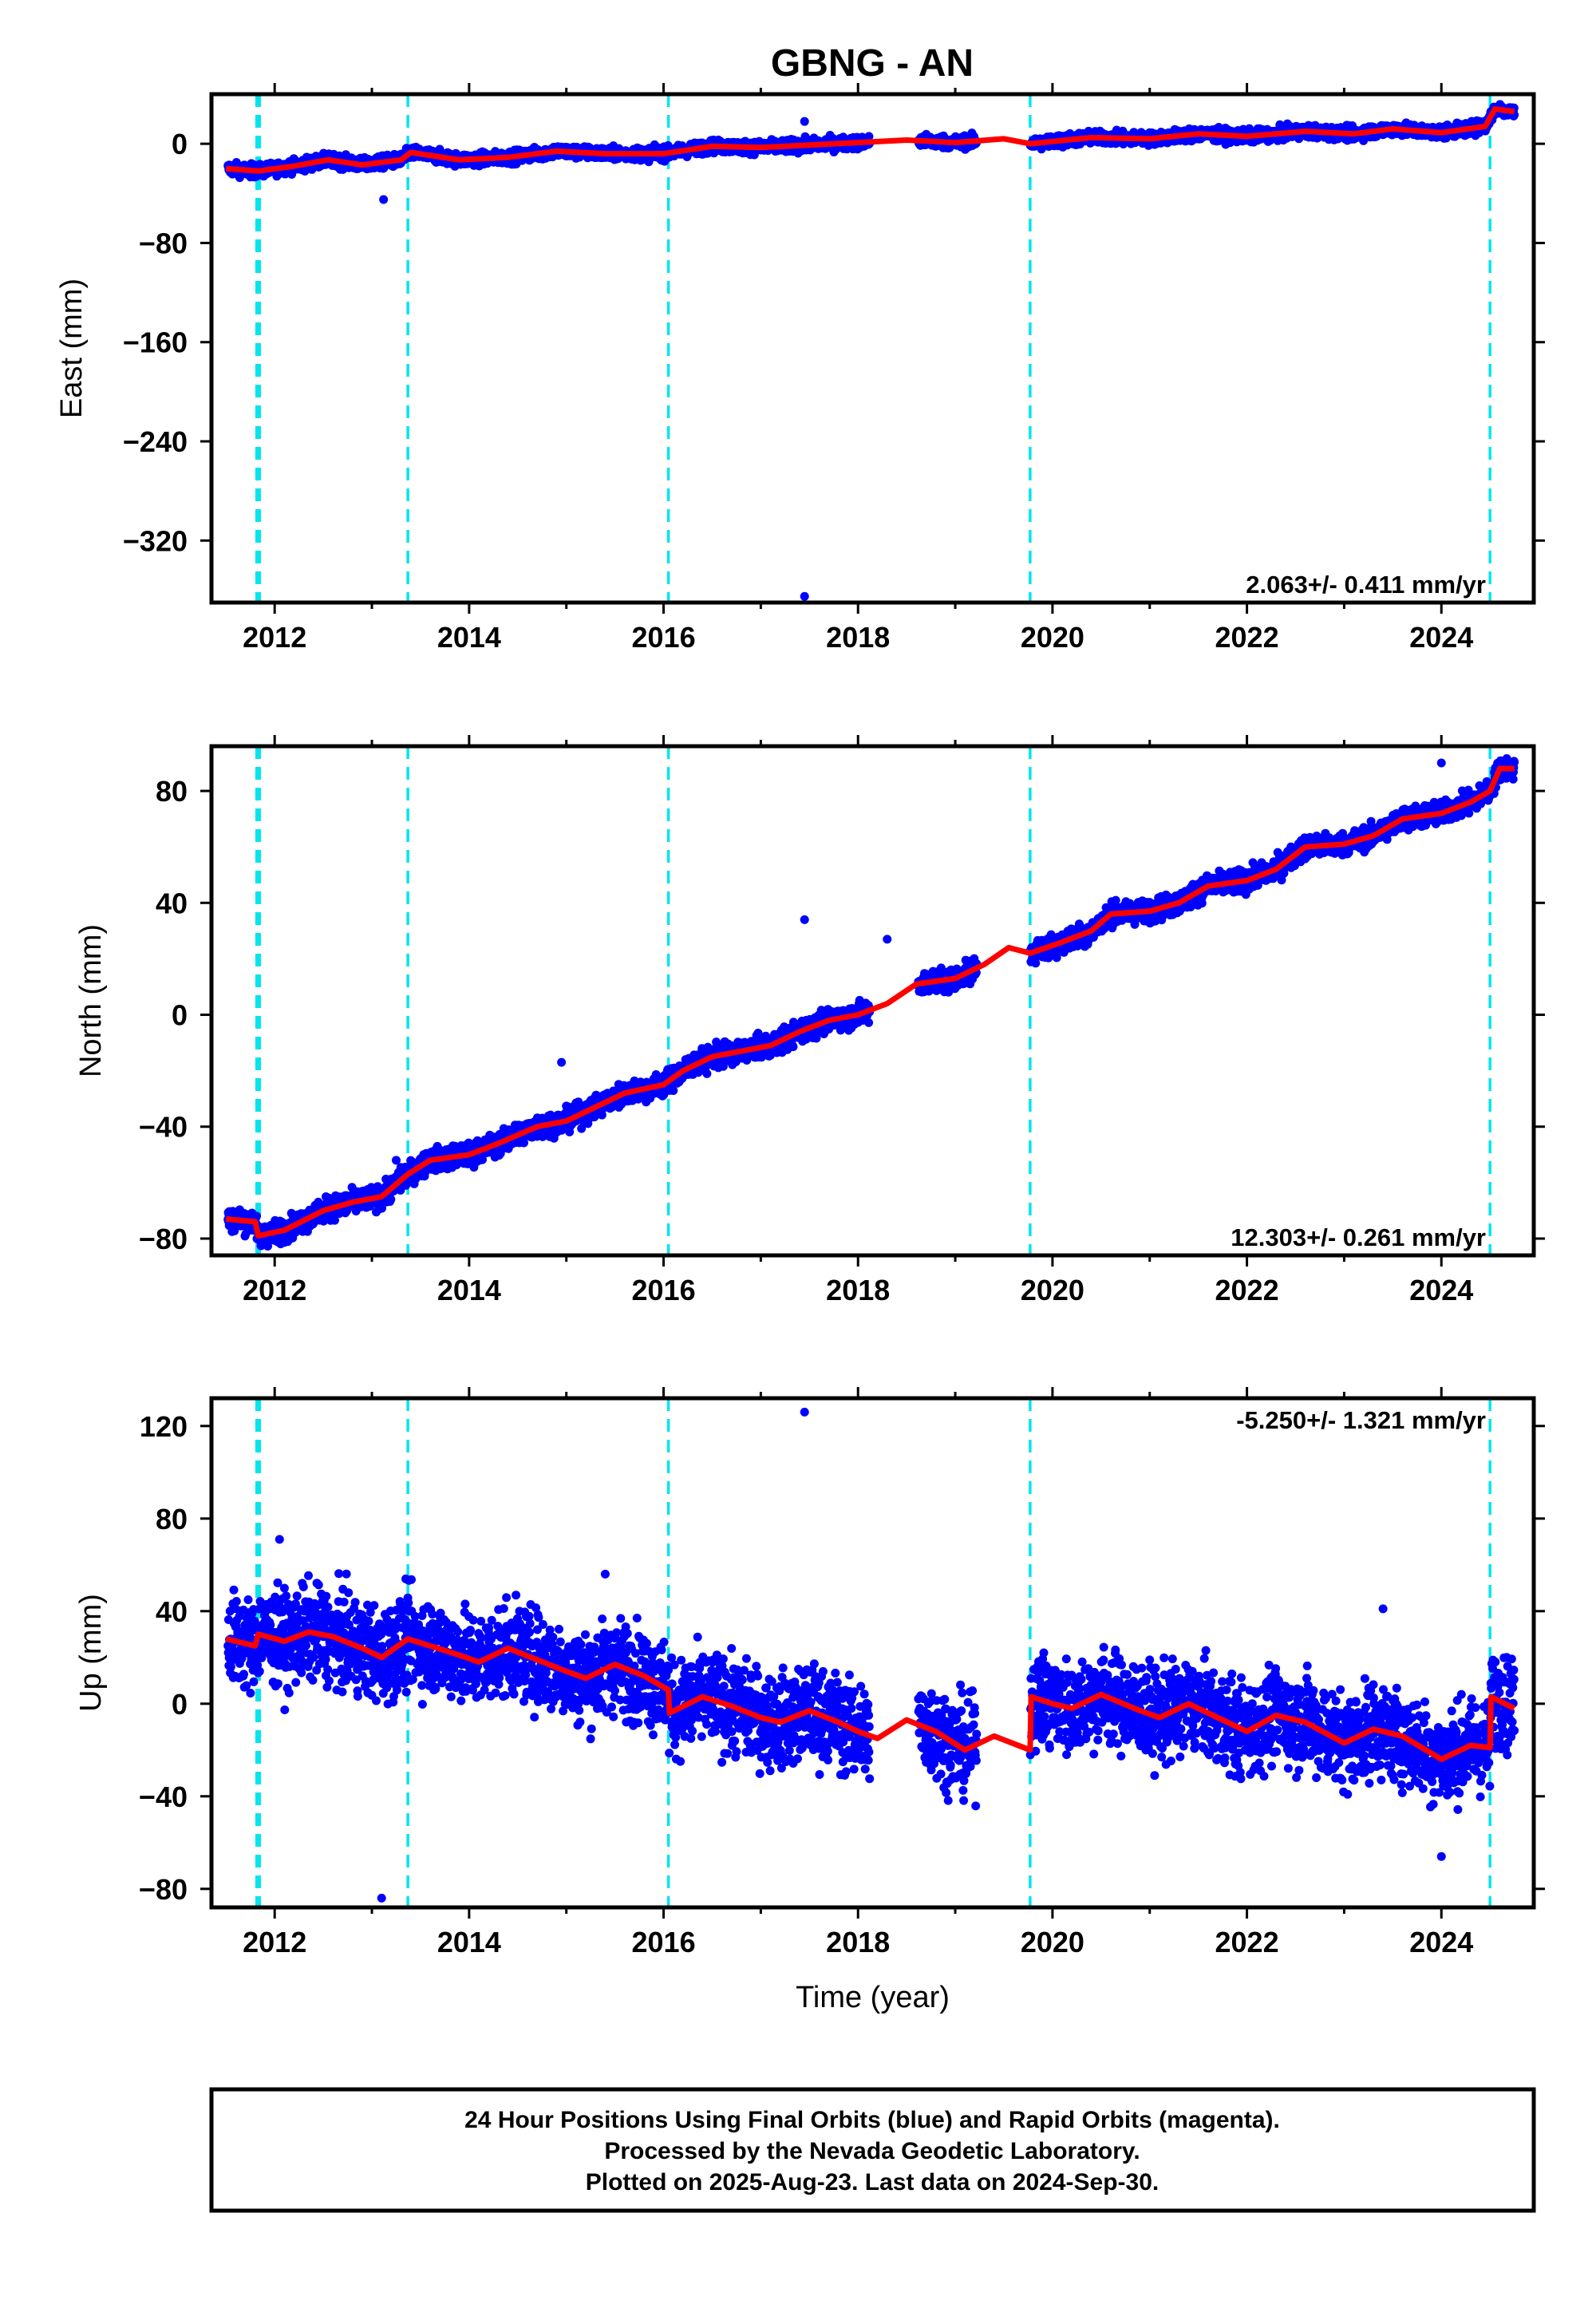 The image size is (1596, 2316). I want to click on east-y-tick-label: 0, so click(180, 144).